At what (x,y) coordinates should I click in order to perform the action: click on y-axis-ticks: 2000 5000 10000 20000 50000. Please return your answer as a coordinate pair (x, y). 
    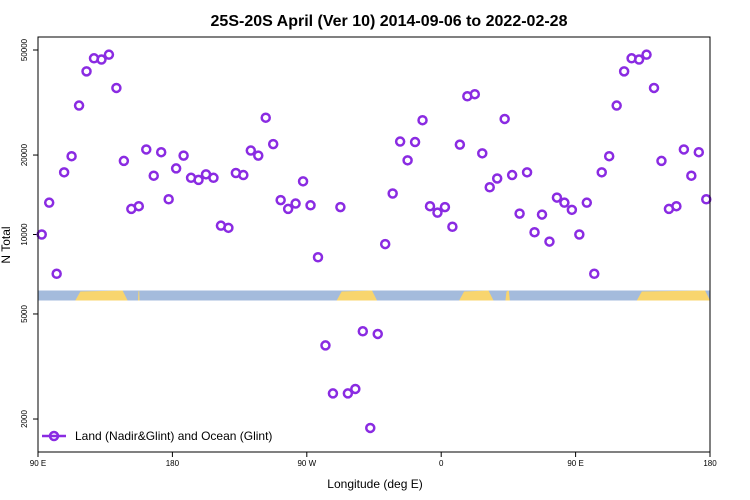
    Looking at the image, I should click on (29, 233).